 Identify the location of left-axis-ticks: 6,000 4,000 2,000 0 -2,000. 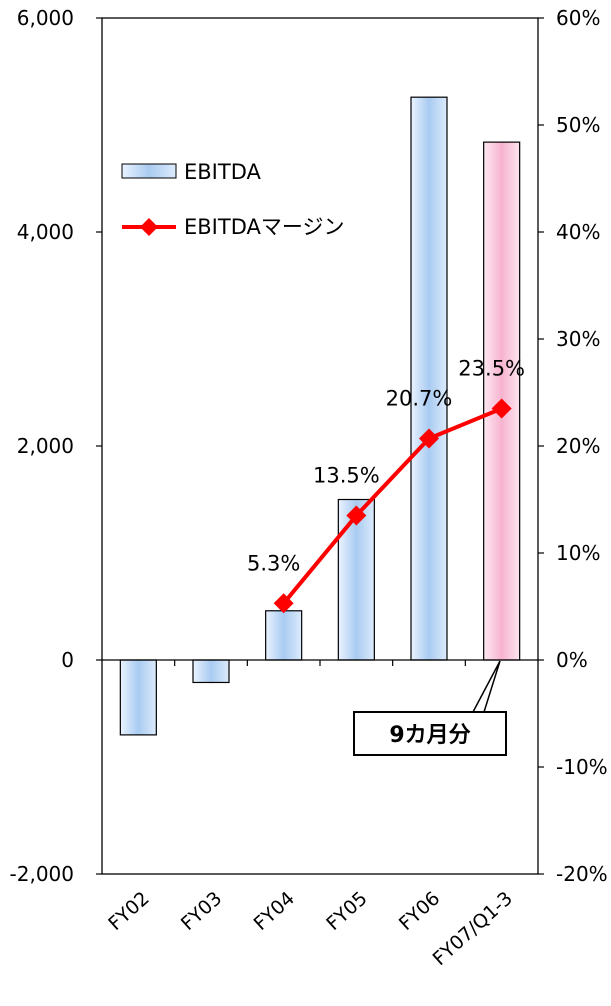
(56, 446).